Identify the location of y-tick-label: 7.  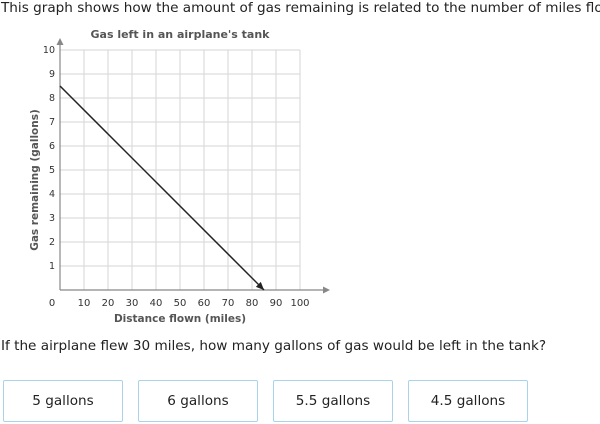
(52, 122).